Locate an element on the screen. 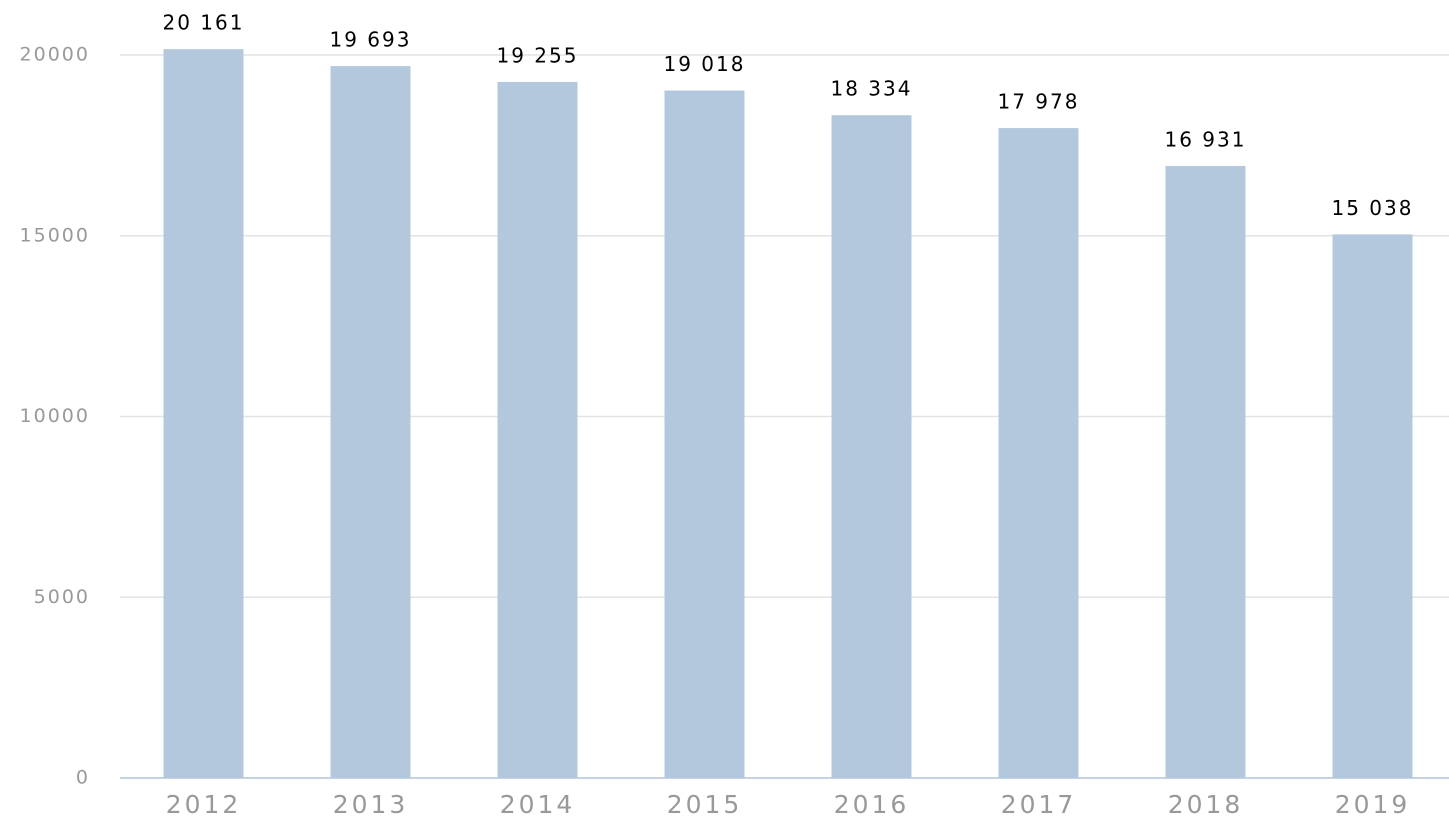 The width and height of the screenshot is (1449, 821). y-tick-label: 15000 is located at coordinates (55, 235).